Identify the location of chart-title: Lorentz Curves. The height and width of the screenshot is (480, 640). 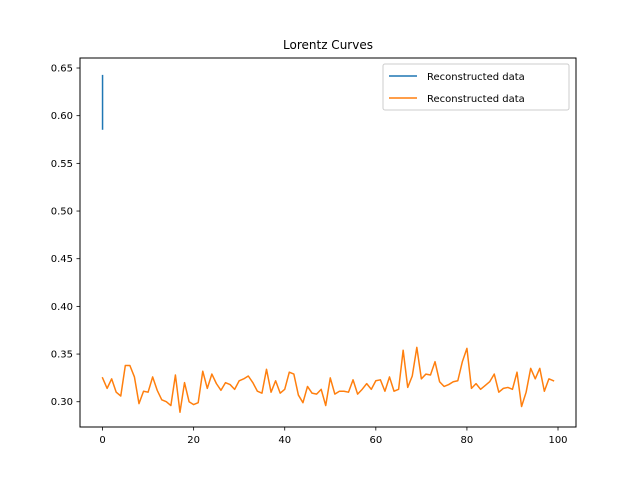
(328, 45).